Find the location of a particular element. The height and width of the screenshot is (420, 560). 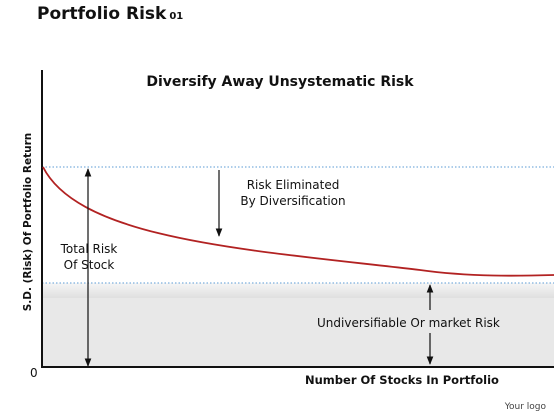

risk-eliminated-label-line-2: By Diversification is located at coordinates (293, 201).